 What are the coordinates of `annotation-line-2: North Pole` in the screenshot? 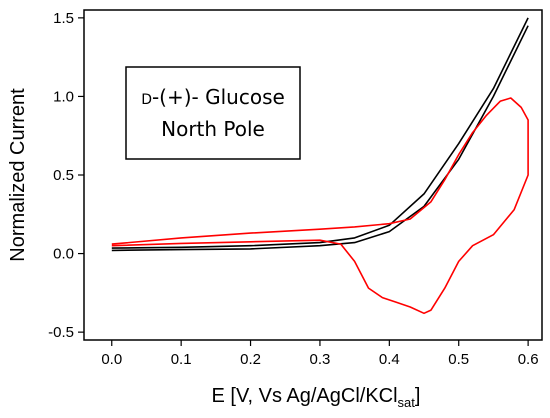 It's located at (213, 129).